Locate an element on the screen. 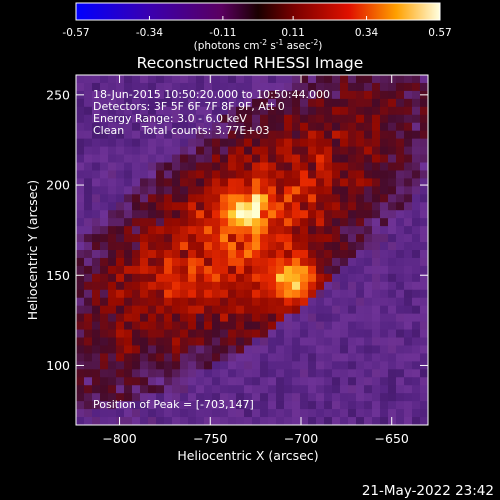 The height and width of the screenshot is (500, 500). y-tick-label: 200 is located at coordinates (58, 185).